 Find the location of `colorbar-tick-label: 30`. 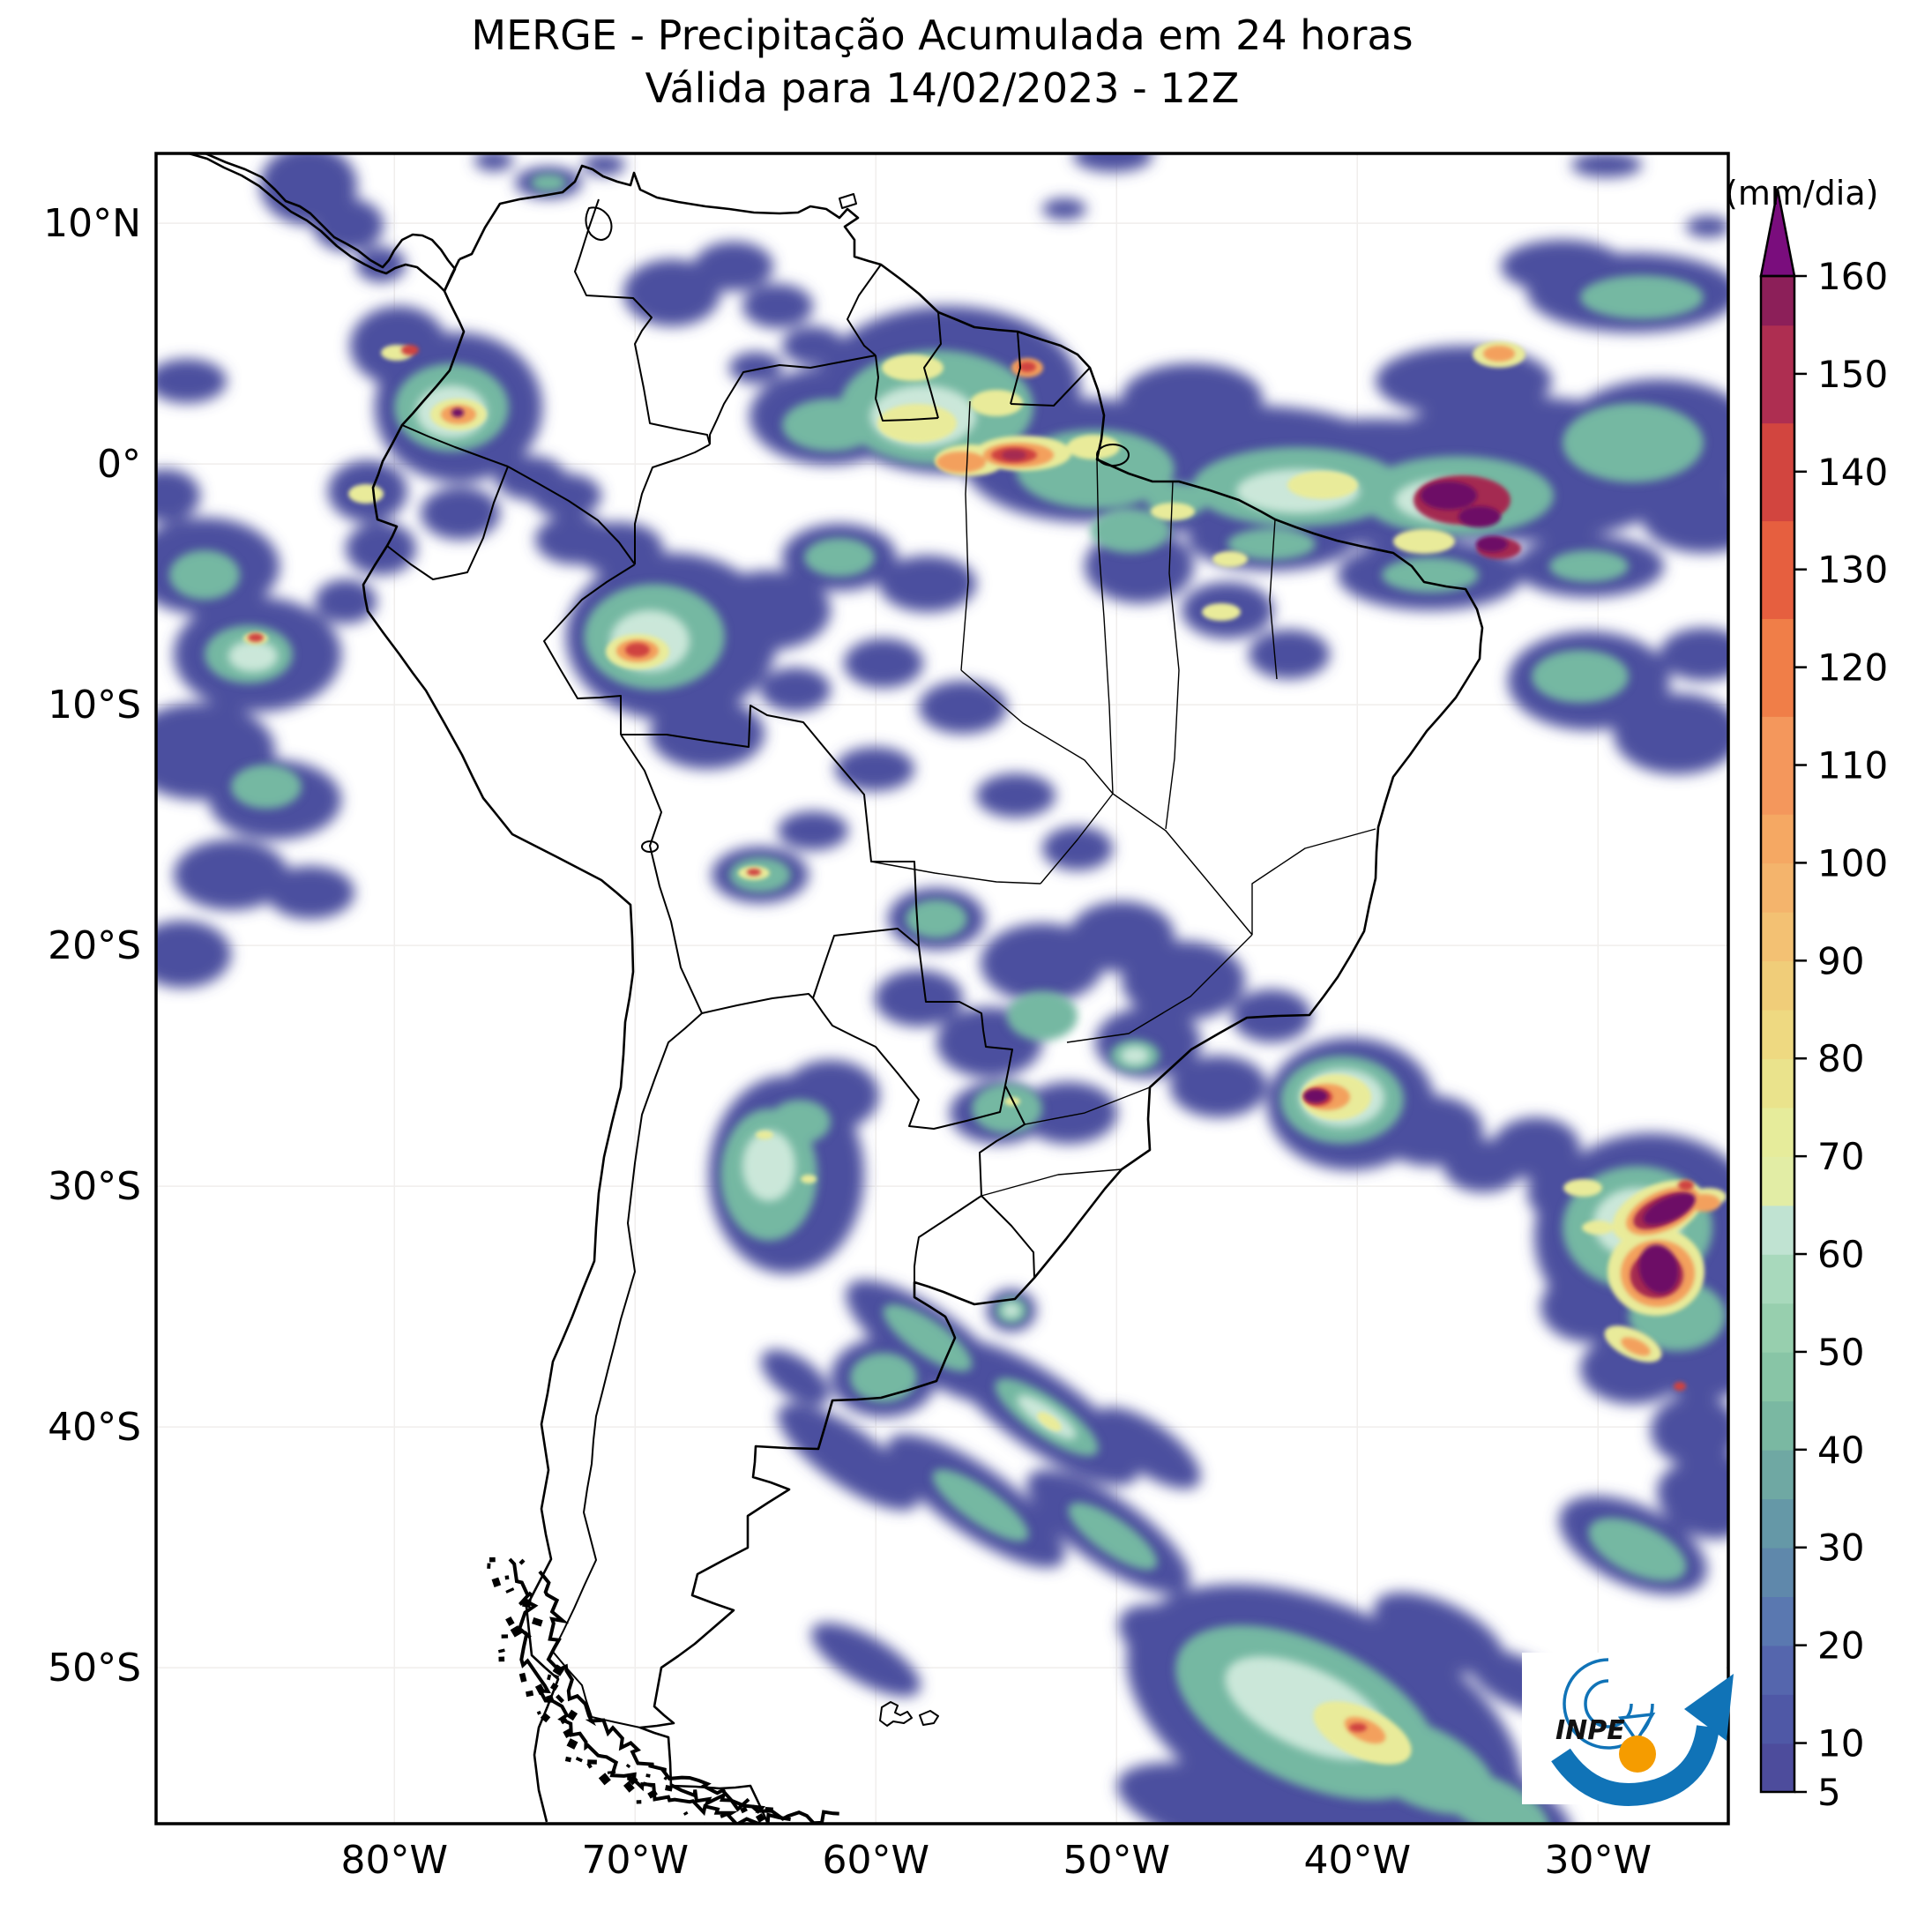

colorbar-tick-label: 30 is located at coordinates (1840, 1549).